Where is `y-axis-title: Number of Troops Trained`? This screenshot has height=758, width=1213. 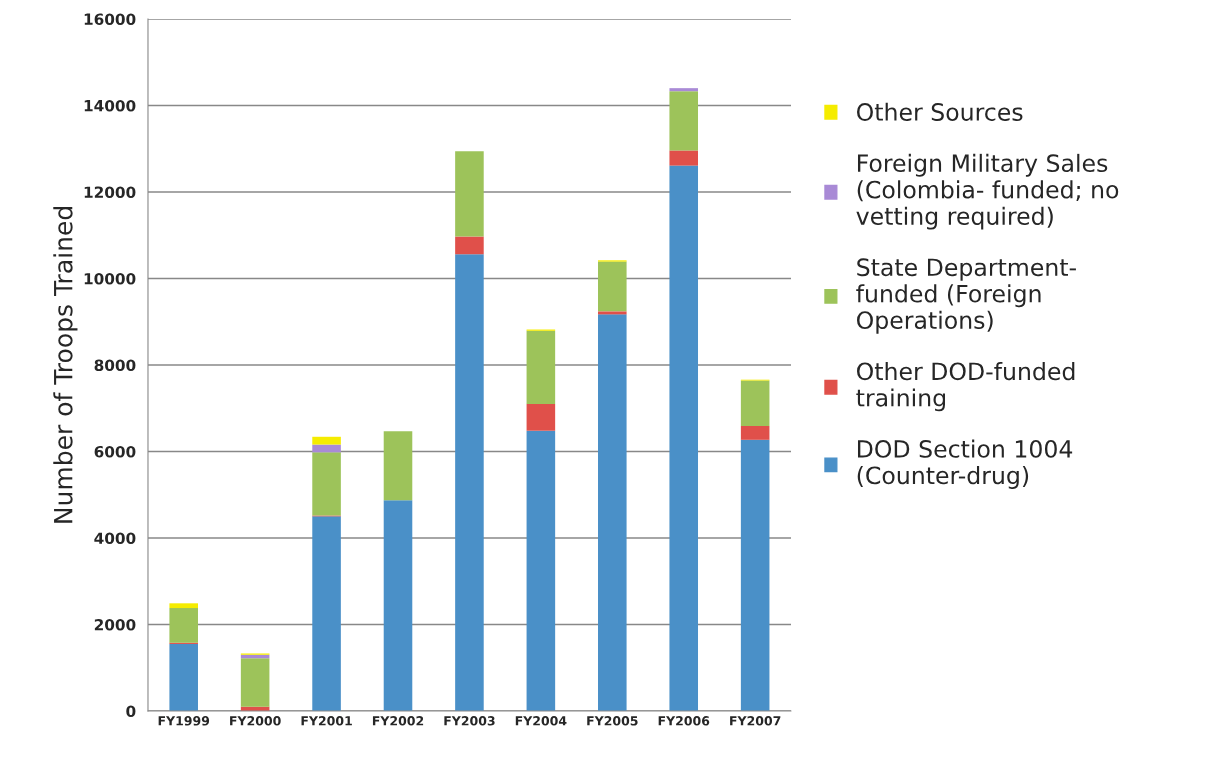
y-axis-title: Number of Troops Trained is located at coordinates (65, 365).